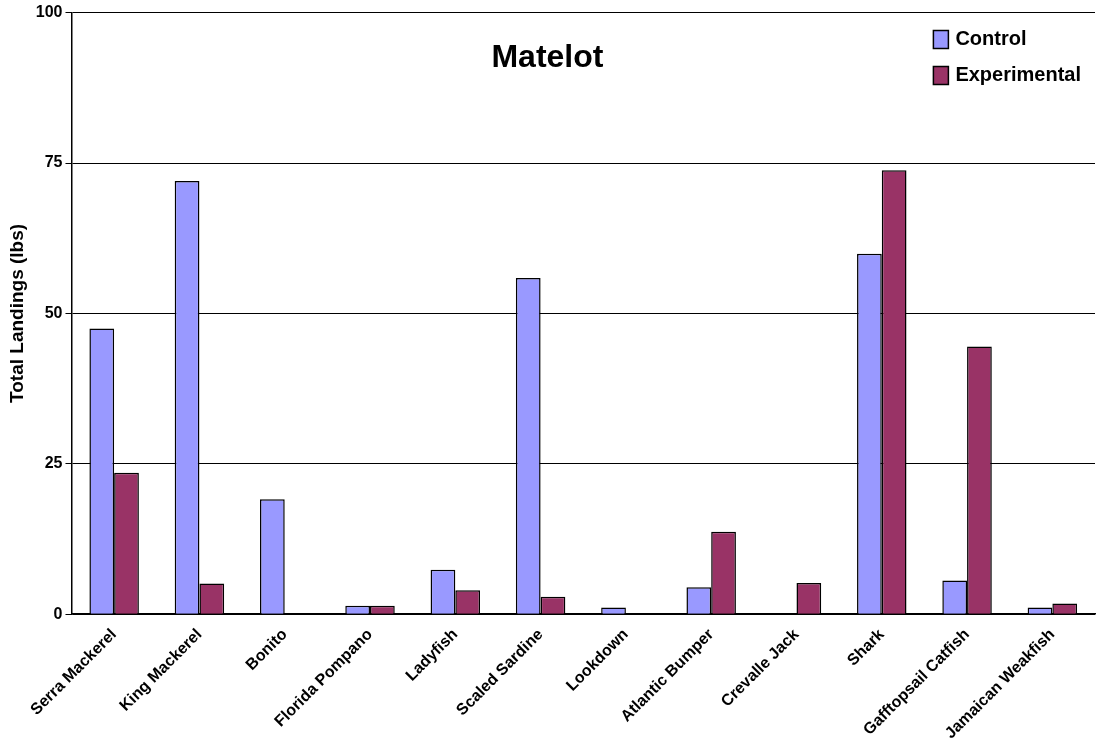 This screenshot has height=746, width=1103. Describe the element at coordinates (547, 56) in the screenshot. I see `text: Matelot` at that location.